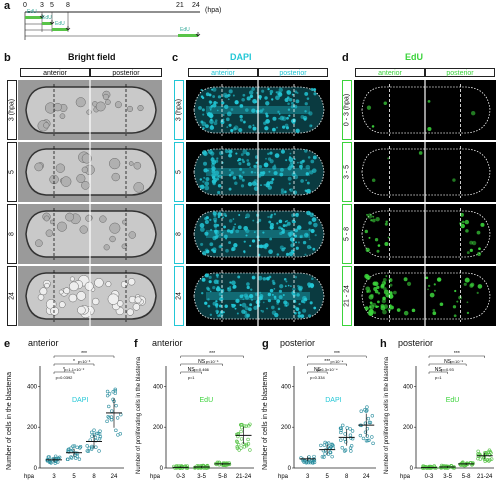 The height and width of the screenshot is (491, 500). Describe the element at coordinates (265, 420) in the screenshot. I see `ylabel-g: Number of cells in the blastema` at that location.